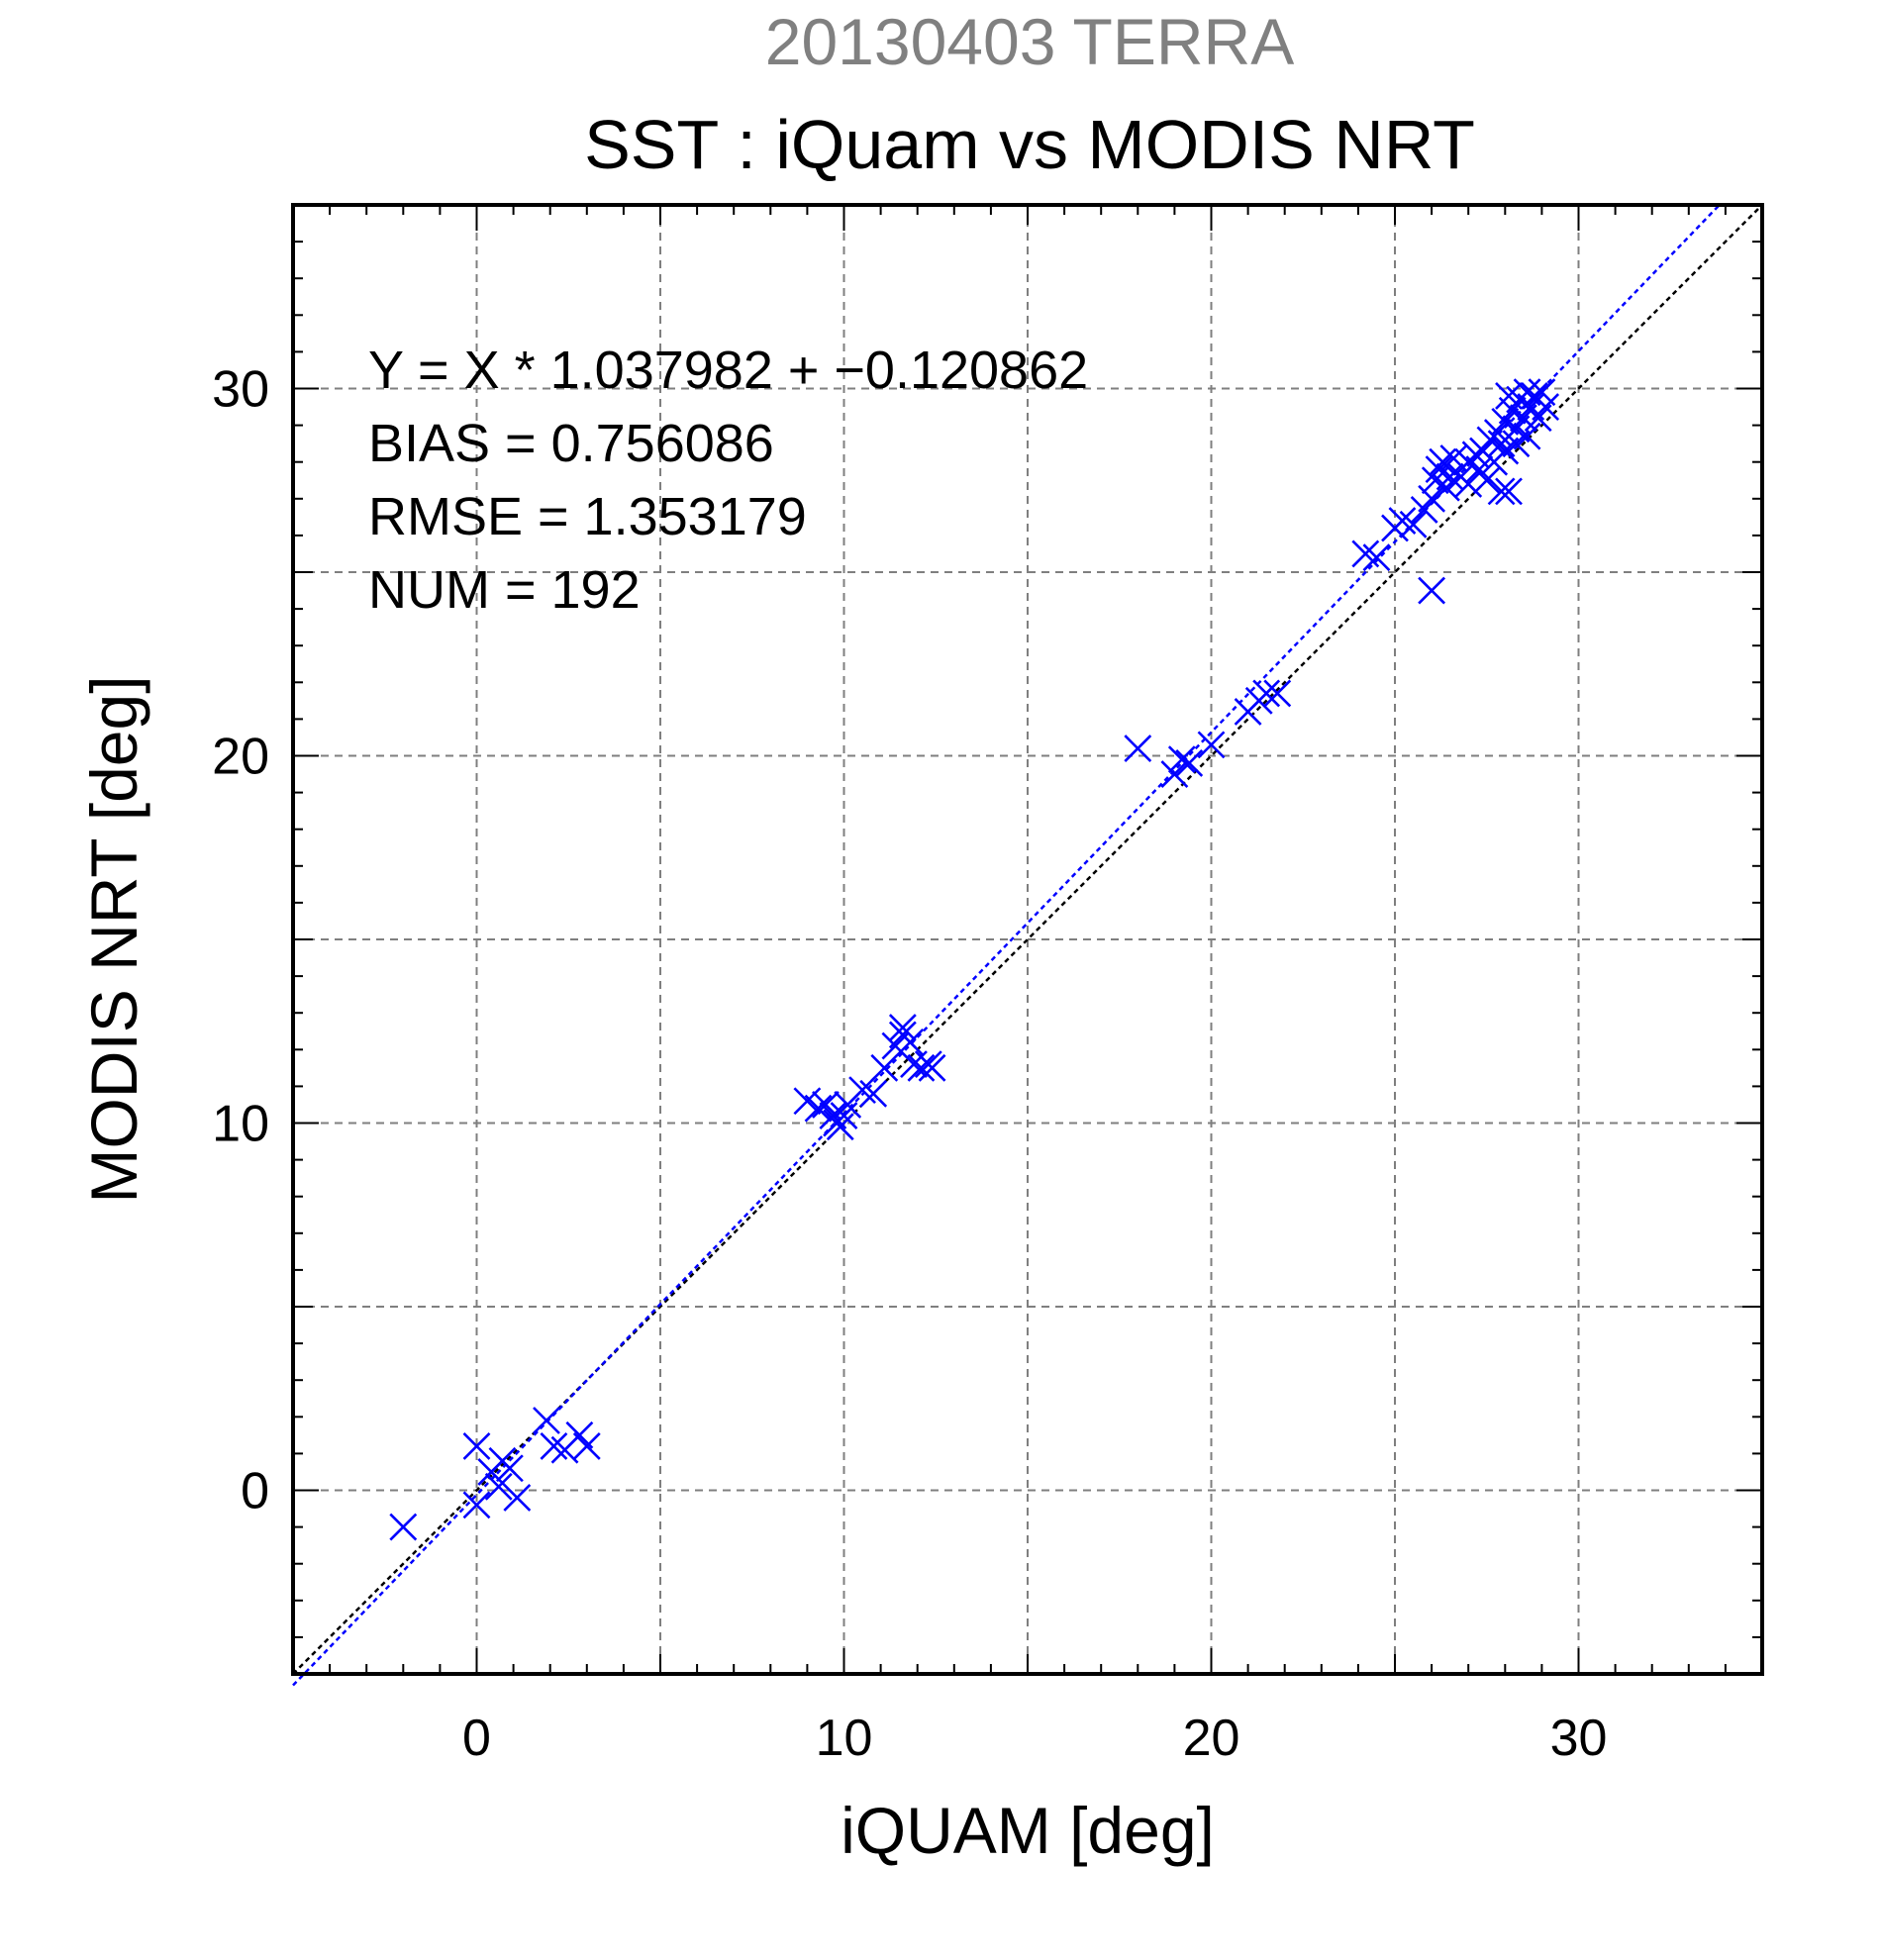 The width and height of the screenshot is (1881, 1960). What do you see at coordinates (255, 1491) in the screenshot?
I see `y-tick-label: 0` at bounding box center [255, 1491].